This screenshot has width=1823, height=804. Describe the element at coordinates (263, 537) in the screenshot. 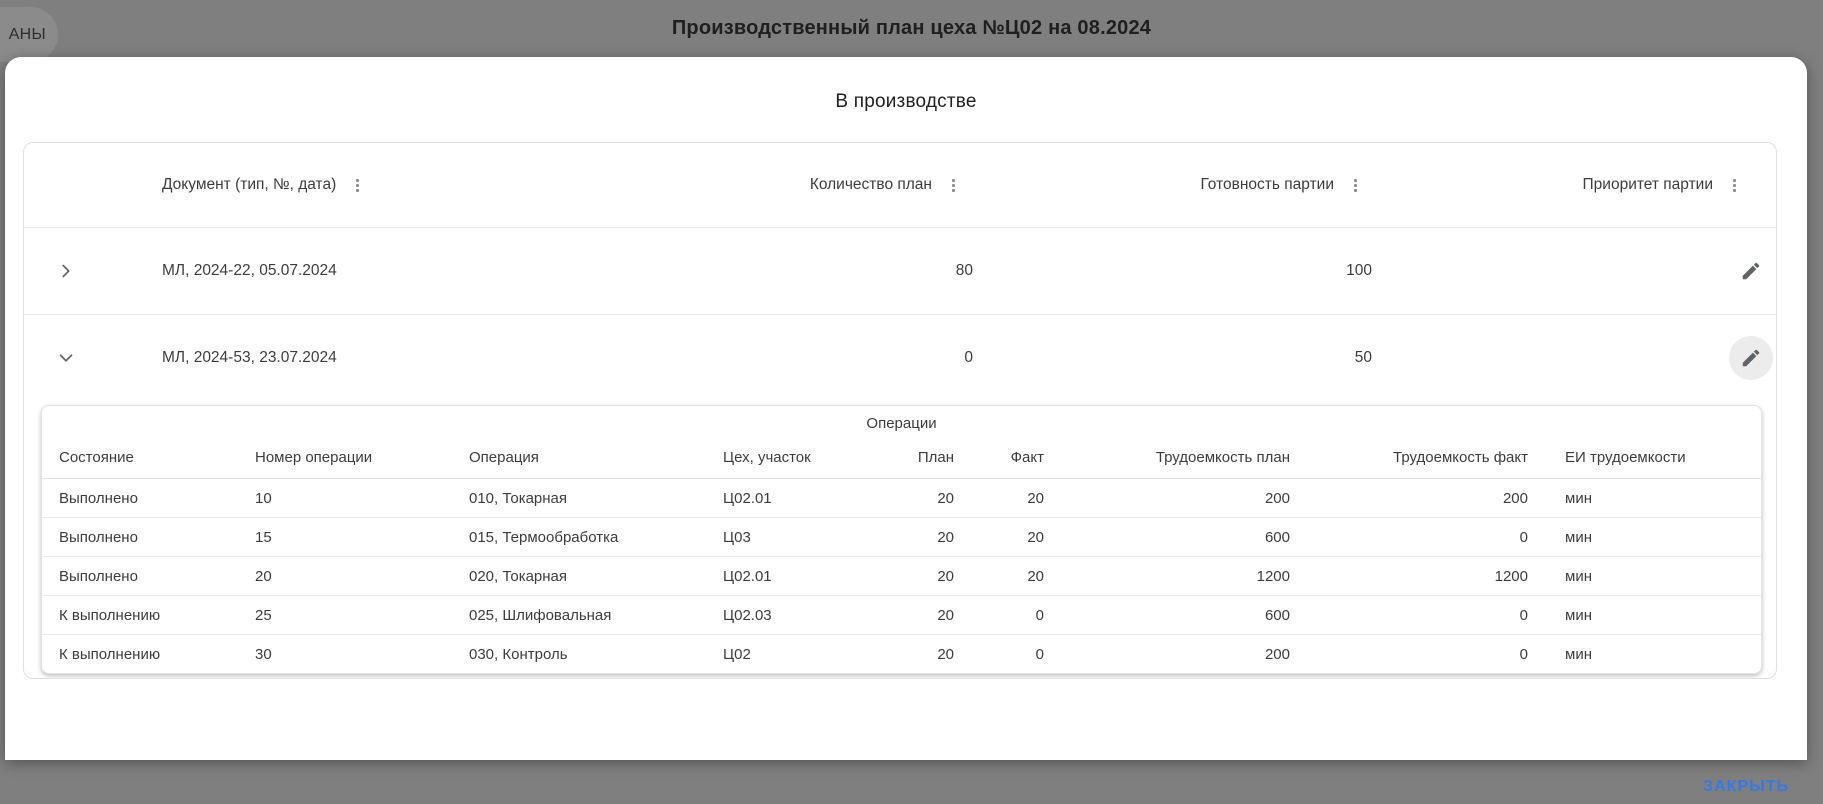

I see `op-number-cell: 15` at that location.